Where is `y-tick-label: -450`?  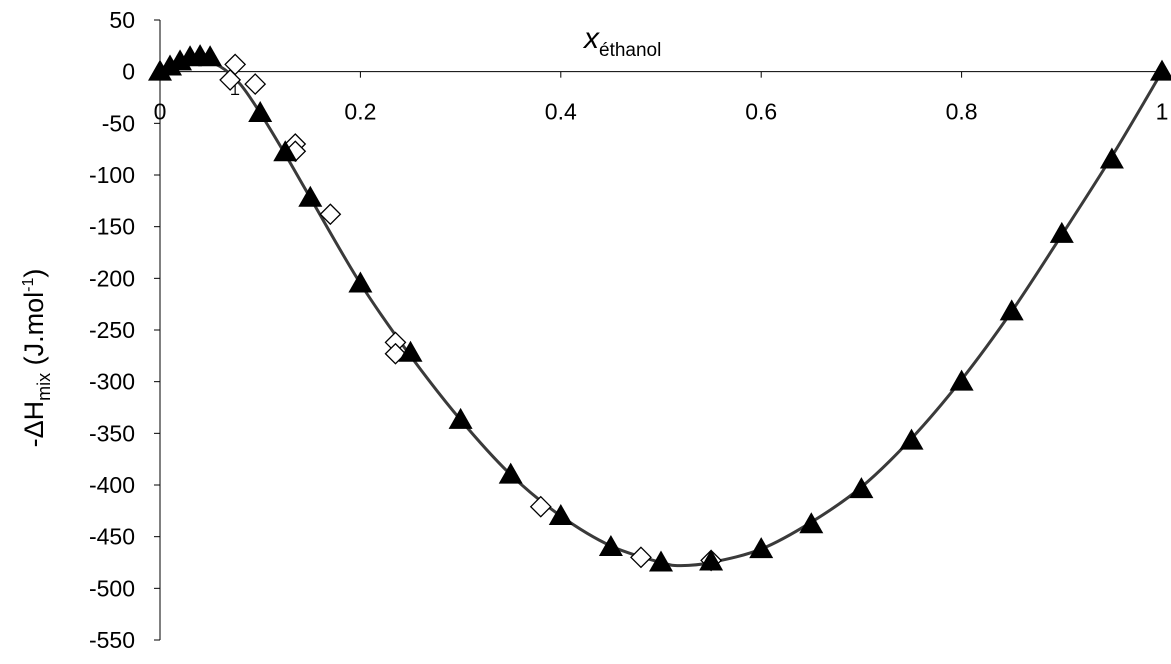 y-tick-label: -450 is located at coordinates (112, 537).